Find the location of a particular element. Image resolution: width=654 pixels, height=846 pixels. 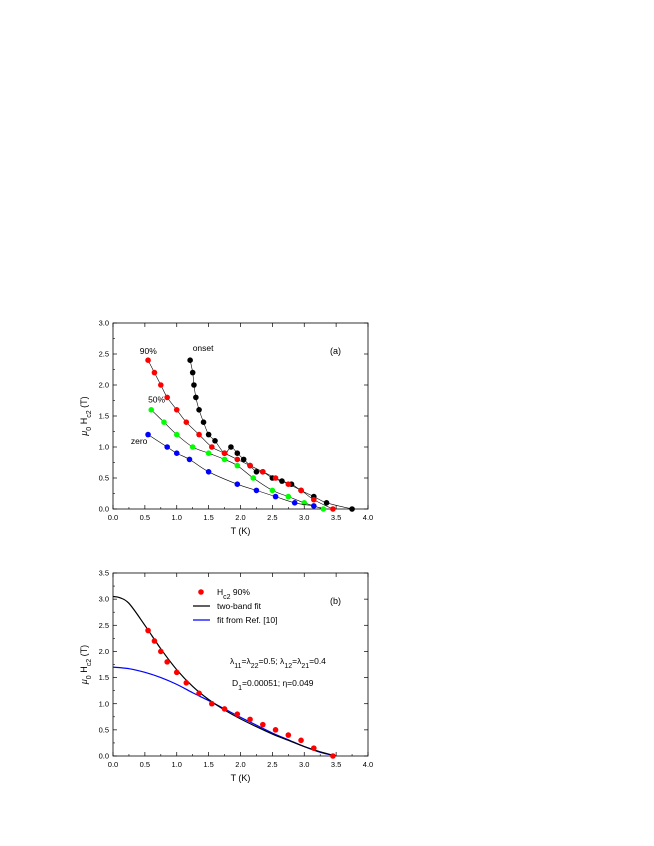

text-subscript: c2 is located at coordinates (89, 414).